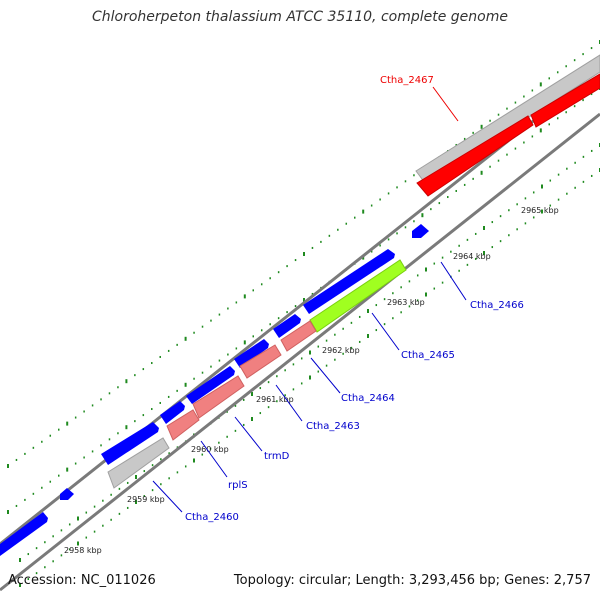 The width and height of the screenshot is (600, 600). What do you see at coordinates (428, 355) in the screenshot?
I see `gene-label-ctha-2465: Ctha_2465` at bounding box center [428, 355].